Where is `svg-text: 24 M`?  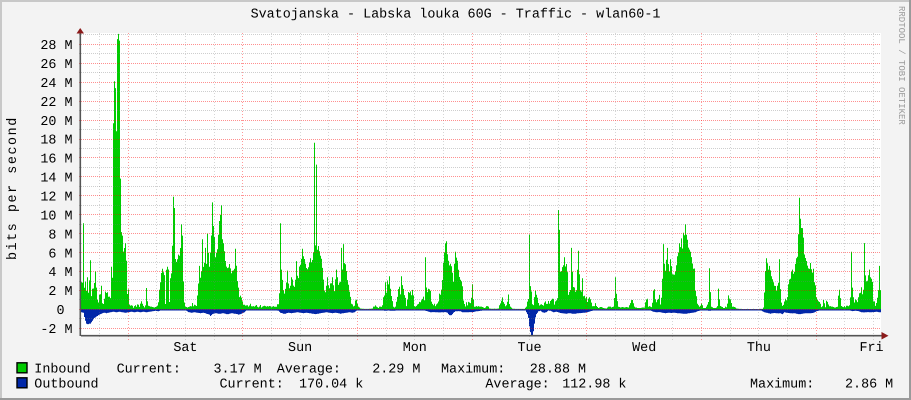
svg-text: 24 M is located at coordinates (56, 84).